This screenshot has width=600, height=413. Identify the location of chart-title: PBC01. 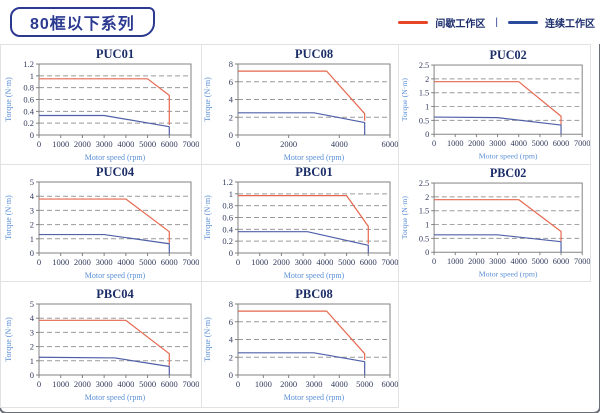
(314, 172).